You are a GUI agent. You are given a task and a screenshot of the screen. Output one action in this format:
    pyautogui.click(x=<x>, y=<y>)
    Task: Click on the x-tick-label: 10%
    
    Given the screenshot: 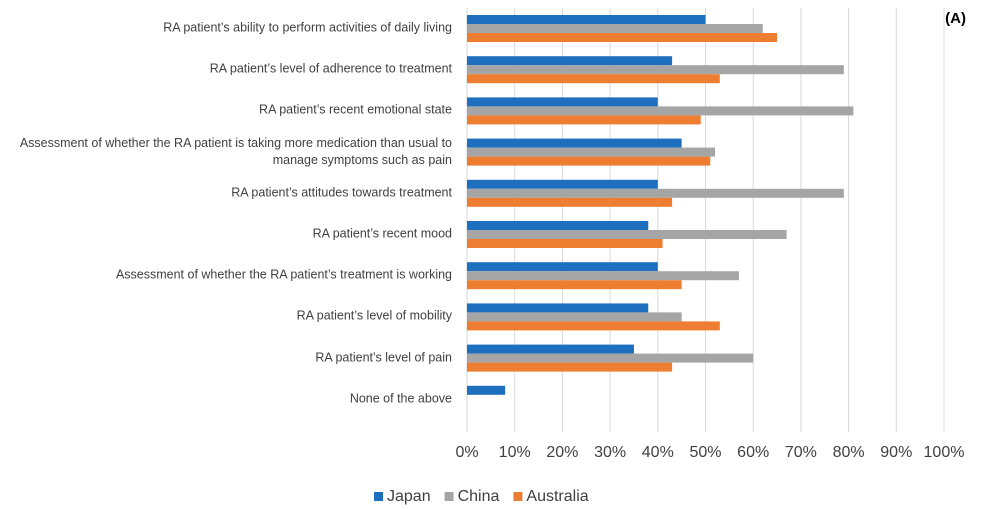 What is the action you would take?
    pyautogui.click(x=515, y=452)
    